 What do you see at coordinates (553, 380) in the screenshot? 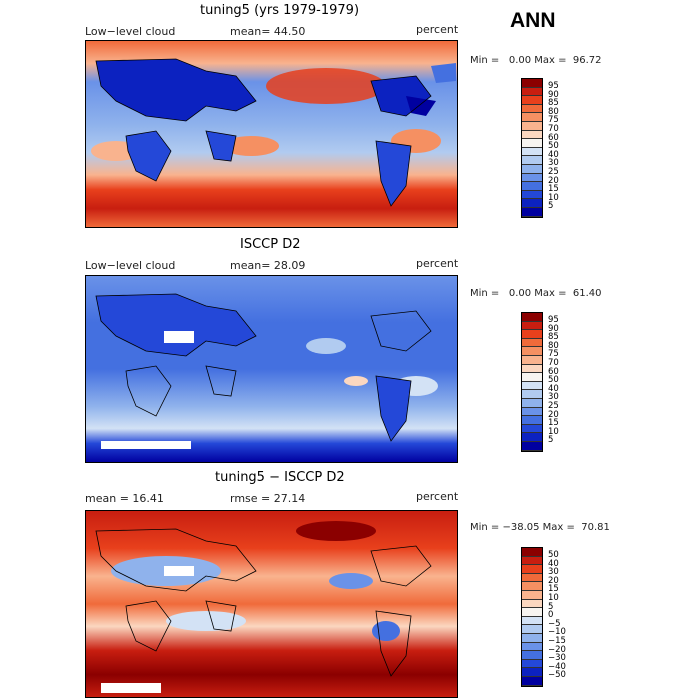
I see `panel-2-colorbar-labels: 95 90 85 80 75 70 60 50 40 30 25 20 15 10 5` at bounding box center [553, 380].